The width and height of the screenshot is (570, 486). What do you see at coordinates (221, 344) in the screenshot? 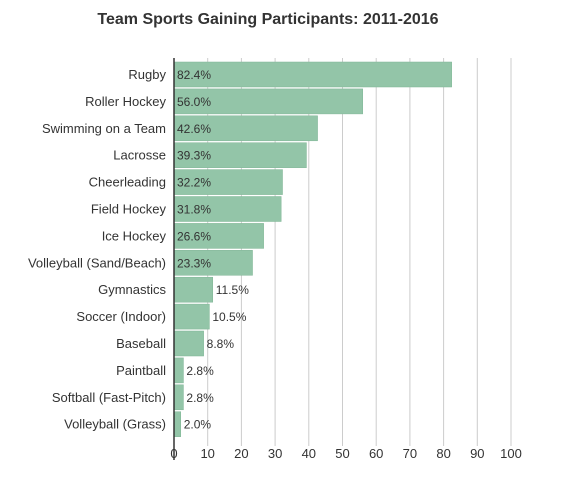
I see `data-label: 8.8%` at bounding box center [221, 344].